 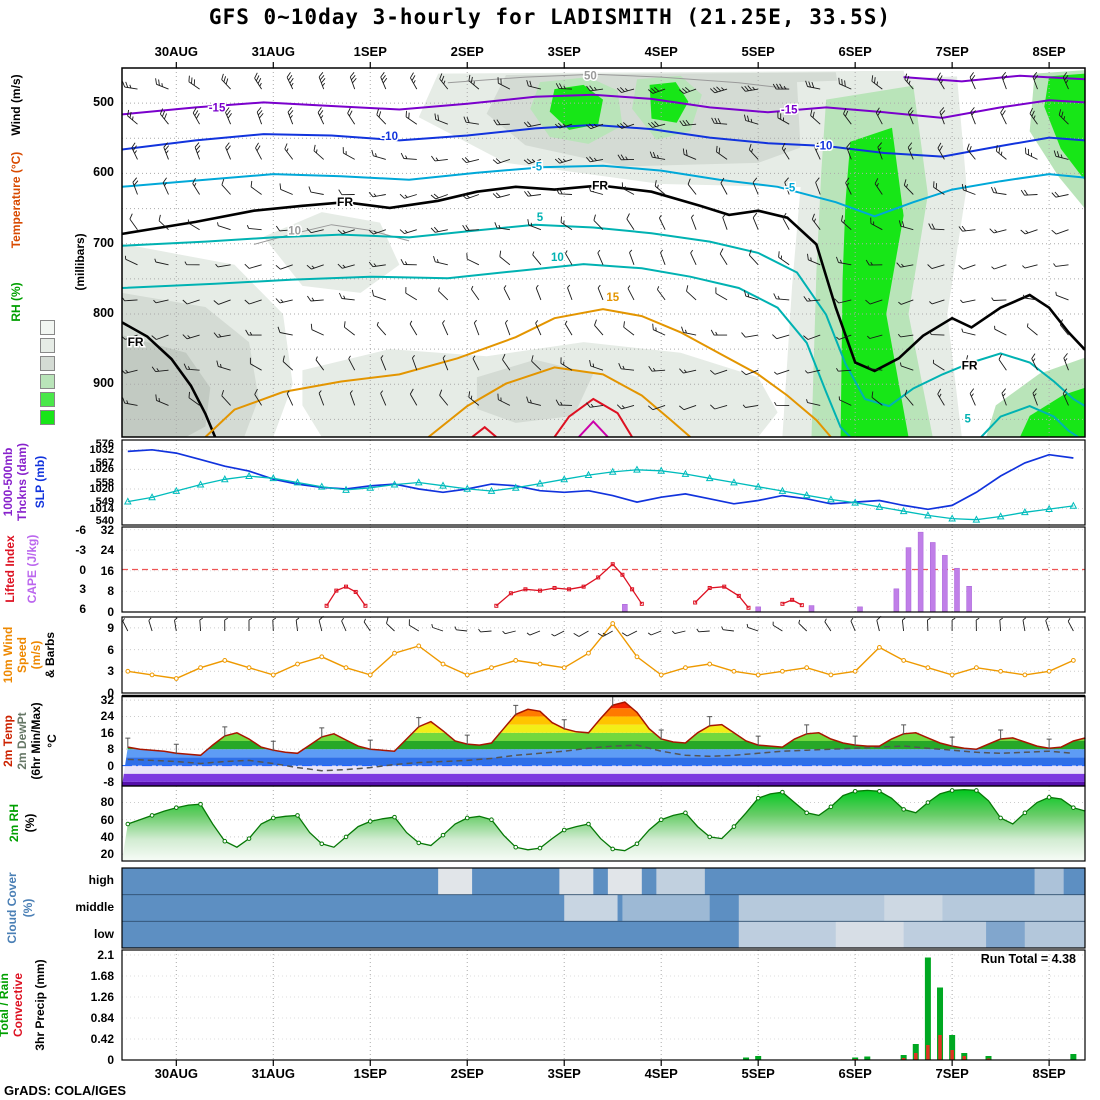 What do you see at coordinates (169, 379) in the screenshot?
I see `contour-line` at bounding box center [169, 379].